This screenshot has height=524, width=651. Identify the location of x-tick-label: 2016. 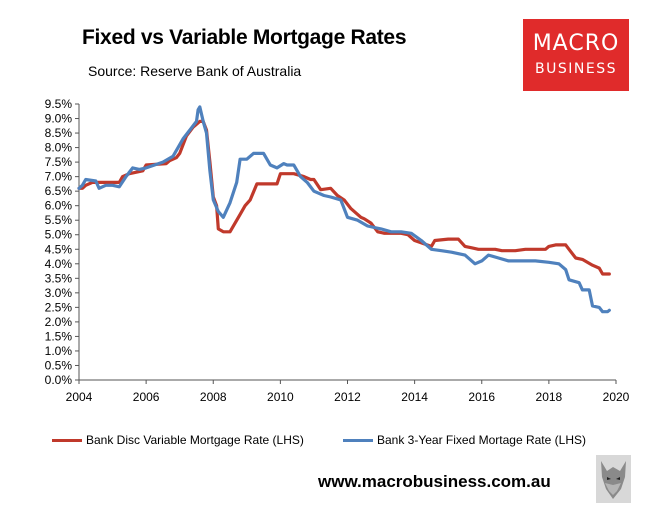
(481, 397).